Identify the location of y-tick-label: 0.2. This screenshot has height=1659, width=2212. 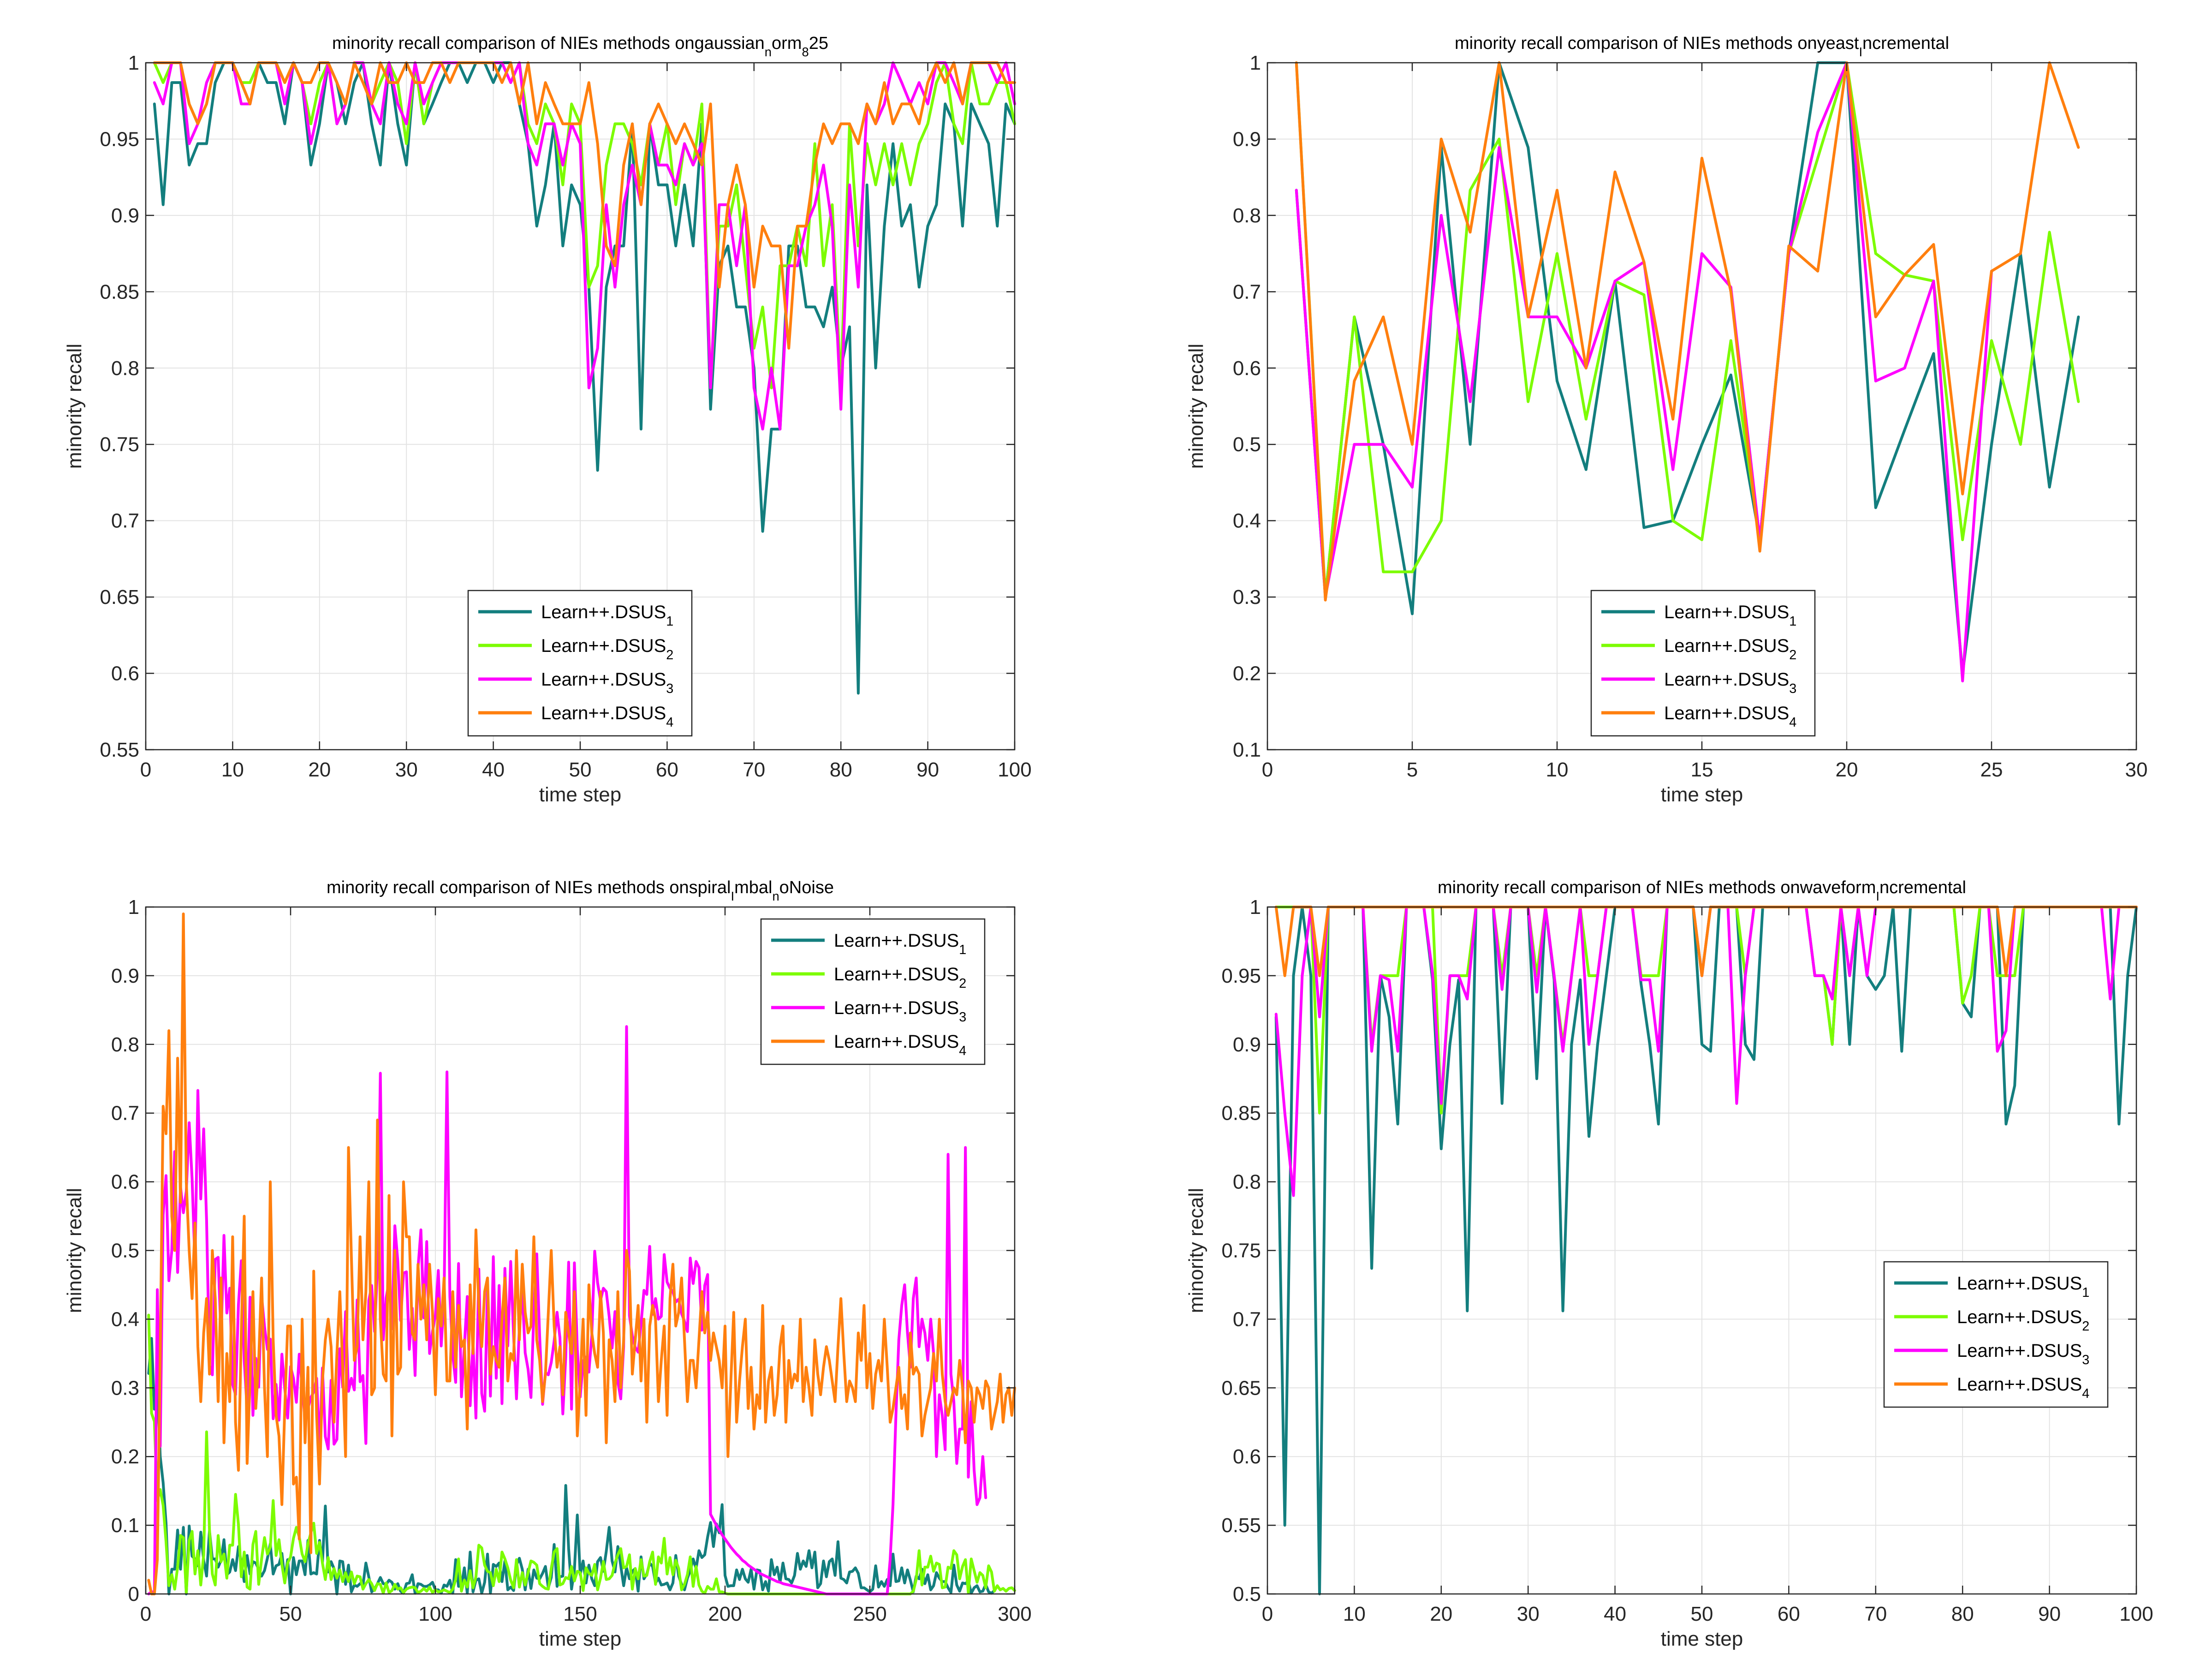
(125, 1456).